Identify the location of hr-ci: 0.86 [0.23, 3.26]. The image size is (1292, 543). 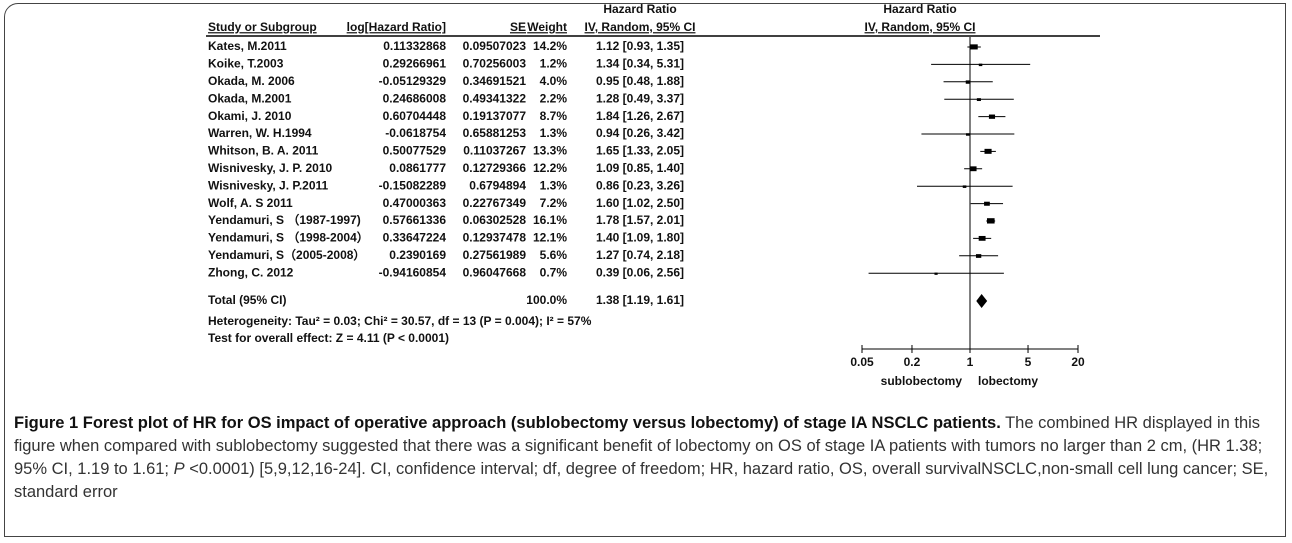
(640, 185).